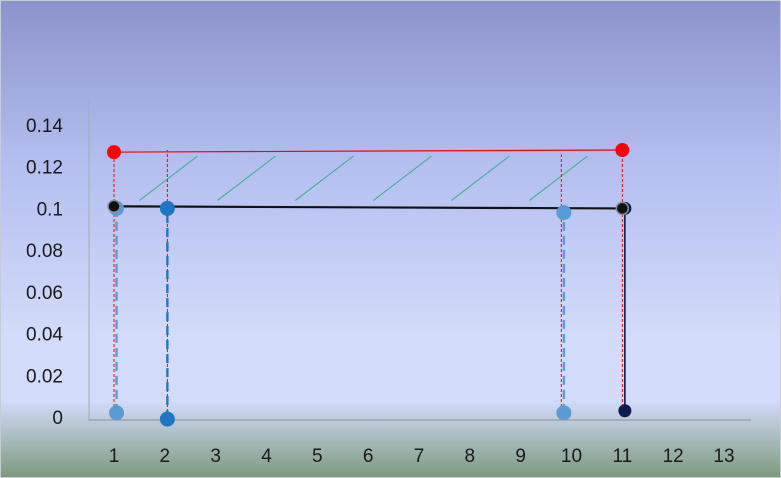 The width and height of the screenshot is (781, 478). What do you see at coordinates (44, 168) in the screenshot?
I see `y-tick-label: 0.12` at bounding box center [44, 168].